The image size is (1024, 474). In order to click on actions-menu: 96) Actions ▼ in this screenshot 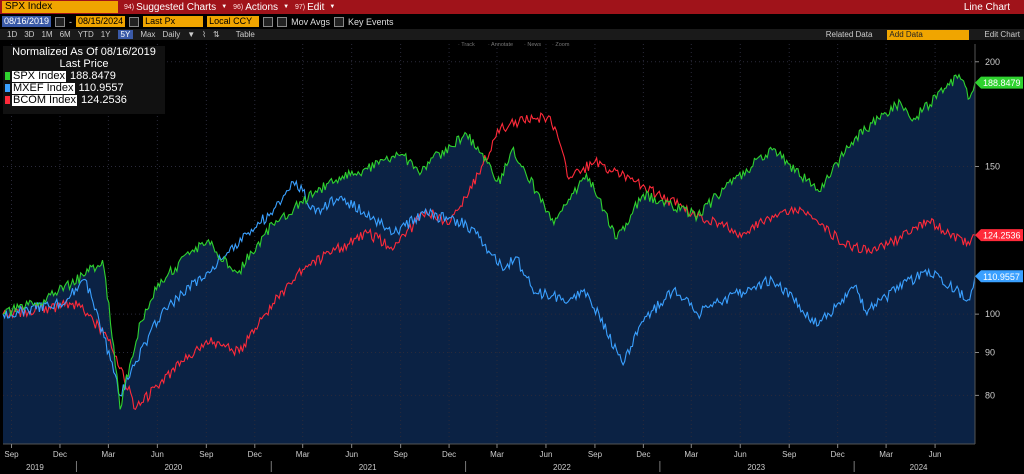, I will do `click(261, 7)`.